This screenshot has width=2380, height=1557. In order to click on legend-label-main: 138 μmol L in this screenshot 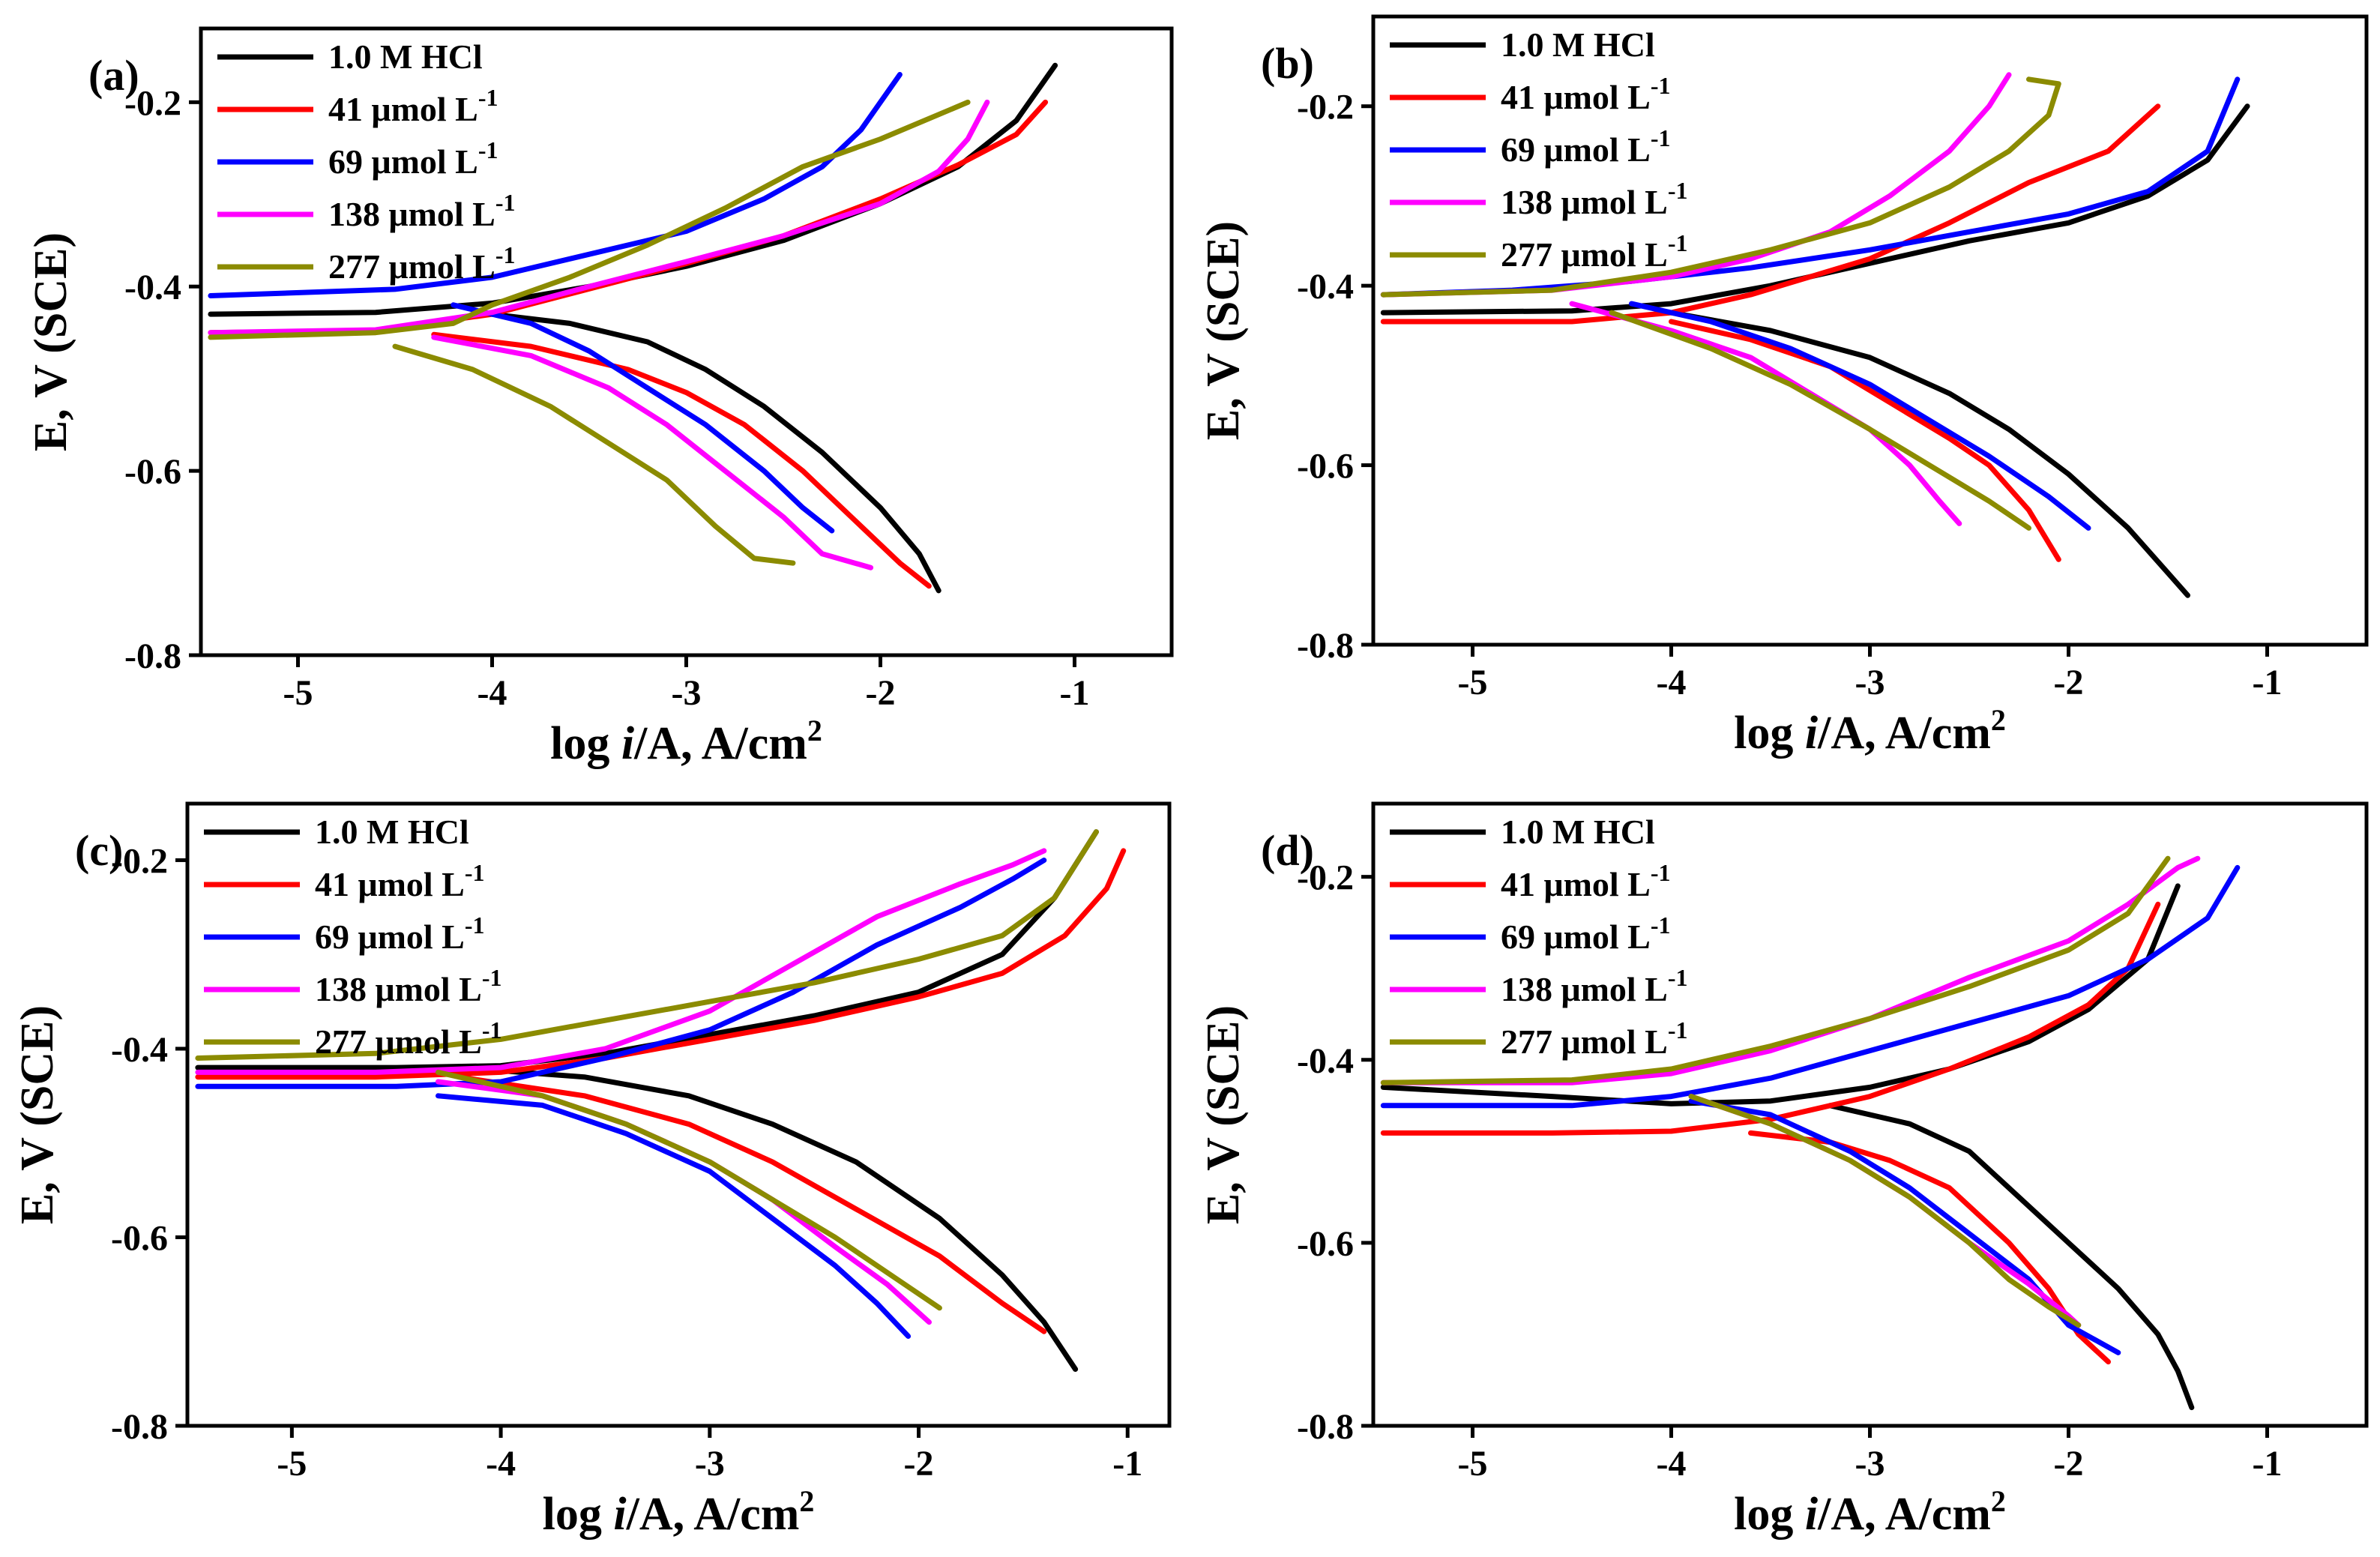, I will do `click(1584, 989)`.